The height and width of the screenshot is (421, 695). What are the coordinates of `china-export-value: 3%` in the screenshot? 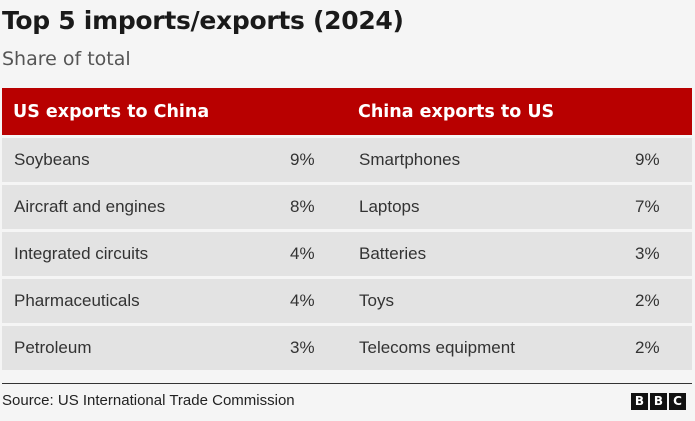 It's located at (647, 253).